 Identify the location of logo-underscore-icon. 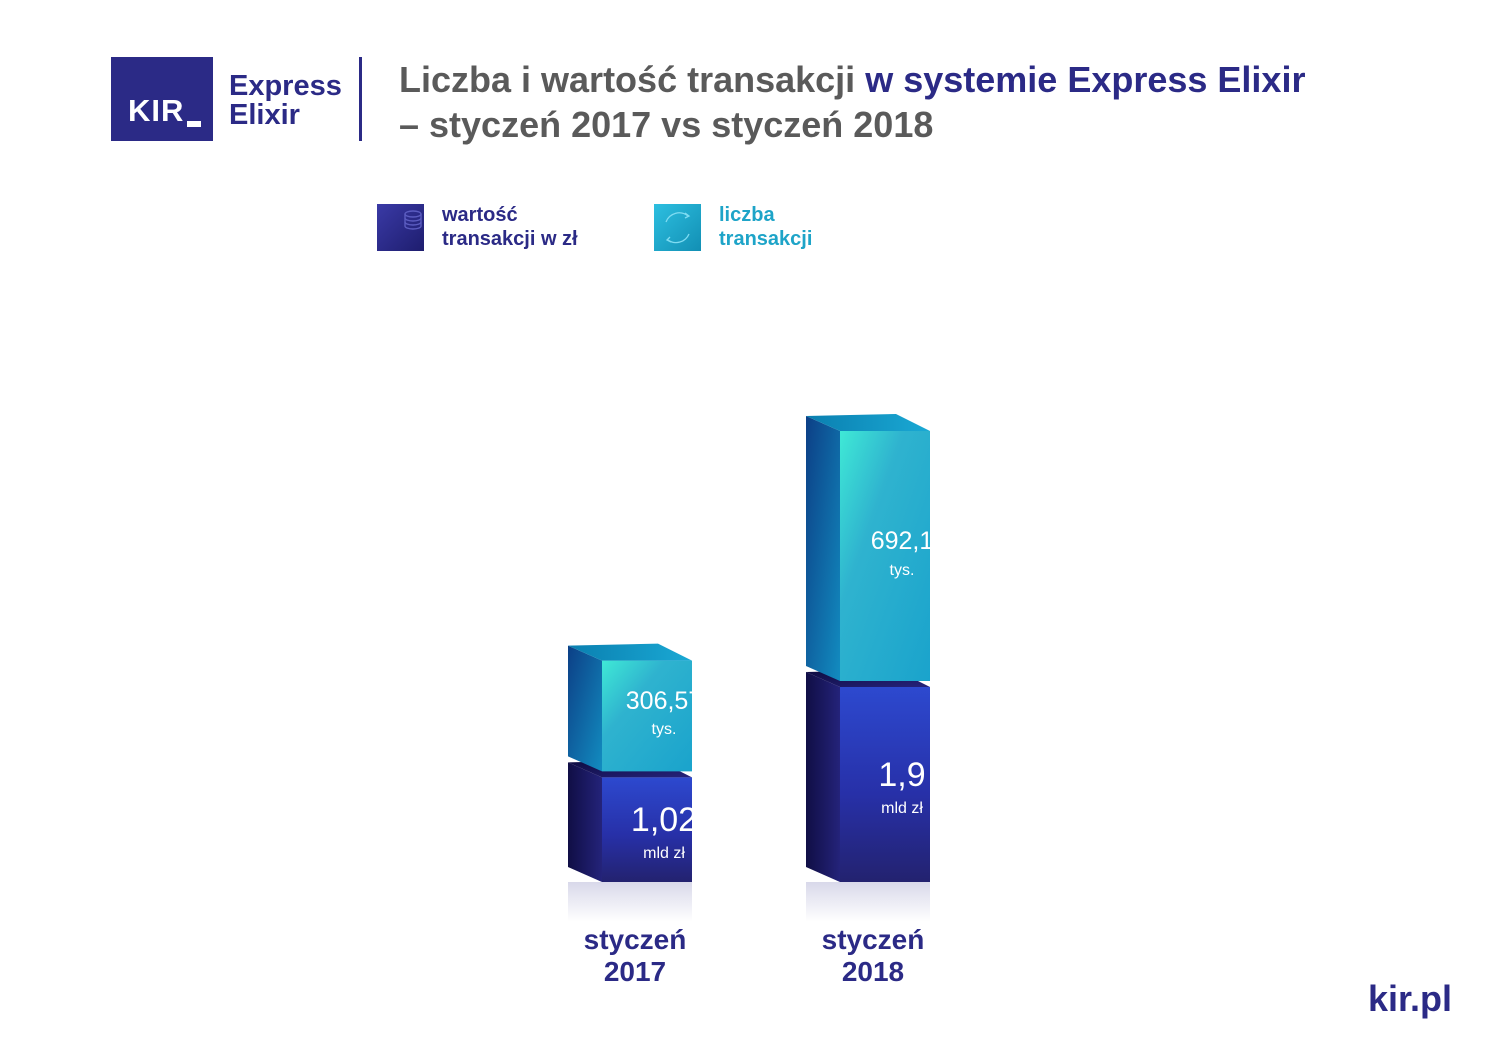
(194, 124).